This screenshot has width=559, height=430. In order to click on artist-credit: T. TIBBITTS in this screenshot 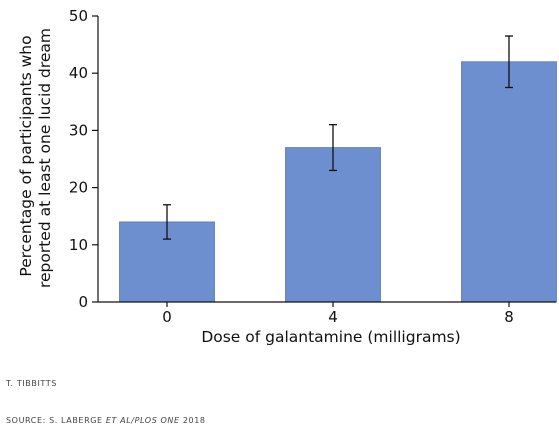, I will do `click(31, 383)`.